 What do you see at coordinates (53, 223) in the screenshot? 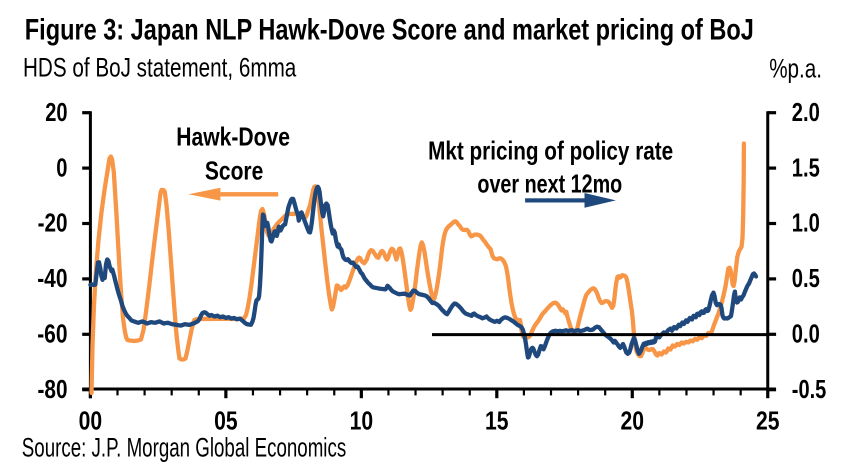
I see `svg-text: -20` at bounding box center [53, 223].